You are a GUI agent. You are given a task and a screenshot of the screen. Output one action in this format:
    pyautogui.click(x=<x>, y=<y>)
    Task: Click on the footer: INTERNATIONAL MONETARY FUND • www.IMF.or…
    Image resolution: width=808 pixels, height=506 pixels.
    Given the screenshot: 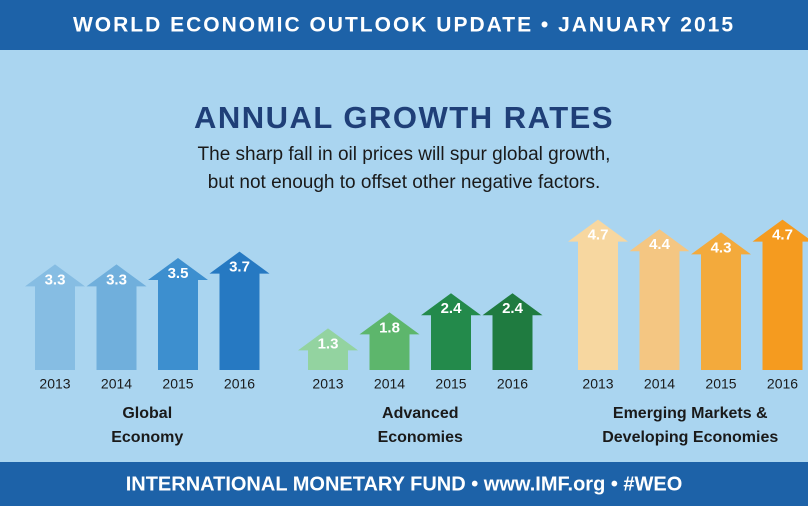 What is the action you would take?
    pyautogui.click(x=404, y=484)
    